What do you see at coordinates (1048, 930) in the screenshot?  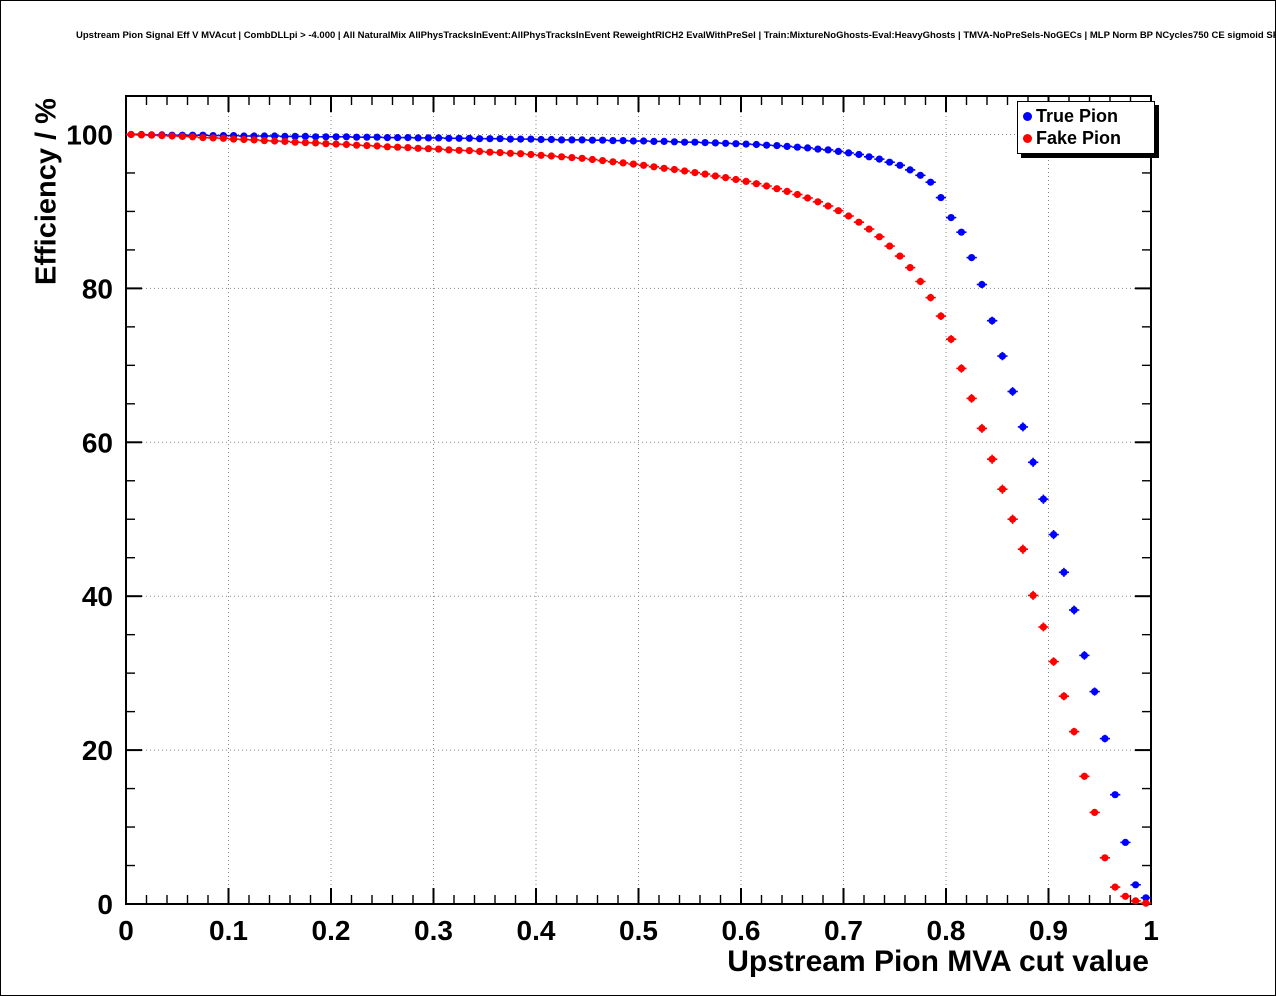 I see `svg-text: 0.9` at bounding box center [1048, 930].